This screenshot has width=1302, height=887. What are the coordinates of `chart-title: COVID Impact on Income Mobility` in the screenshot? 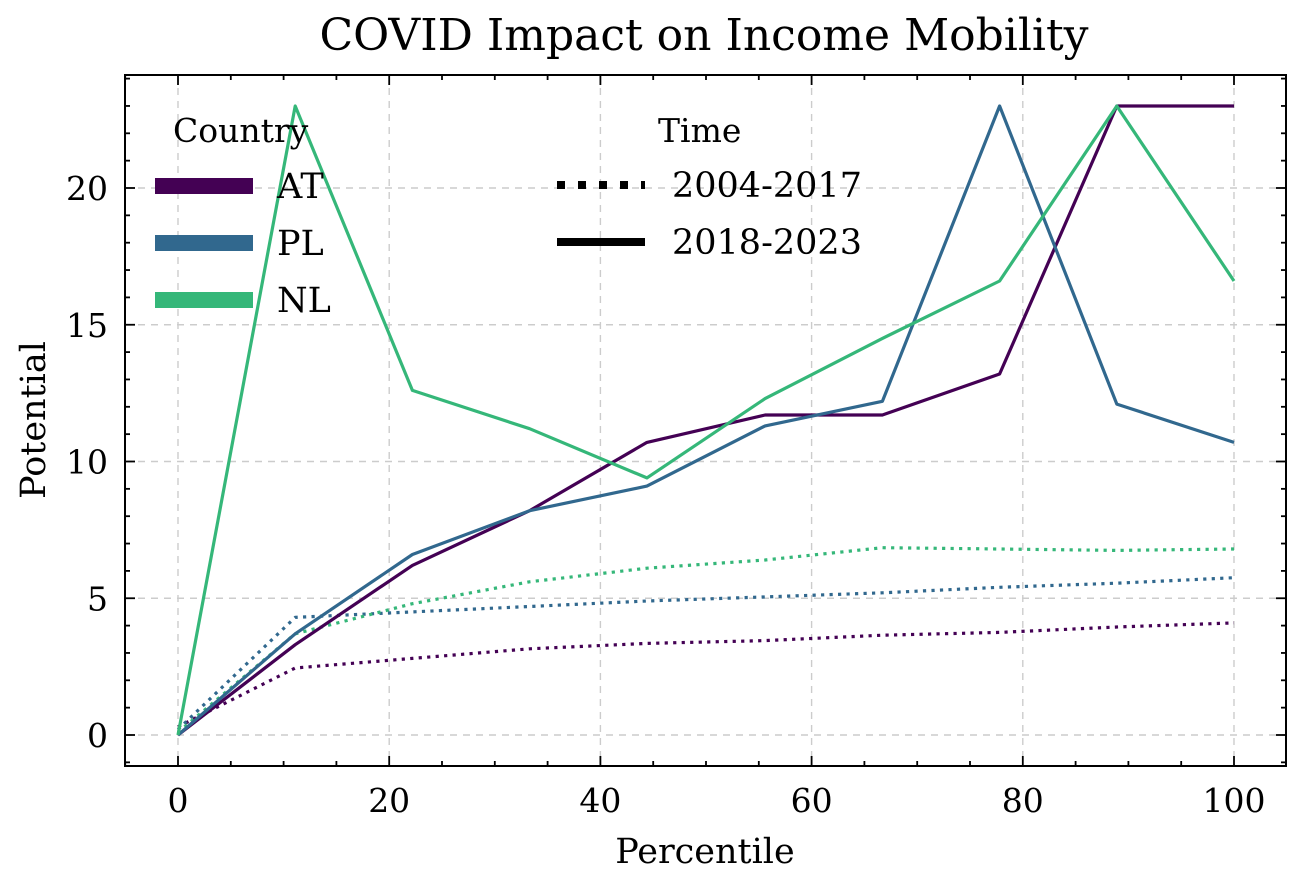 It's located at (703, 35).